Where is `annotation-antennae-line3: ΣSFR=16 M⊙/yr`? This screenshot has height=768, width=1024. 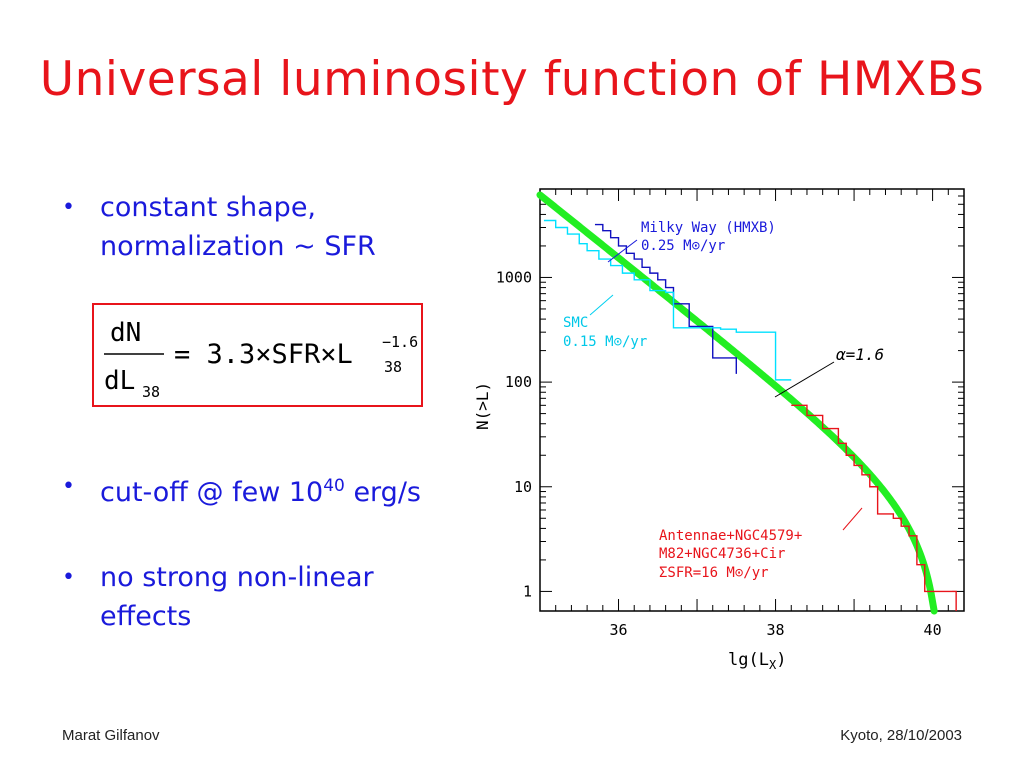
annotation-antennae-line3: ΣSFR=16 M⊙/yr is located at coordinates (714, 573).